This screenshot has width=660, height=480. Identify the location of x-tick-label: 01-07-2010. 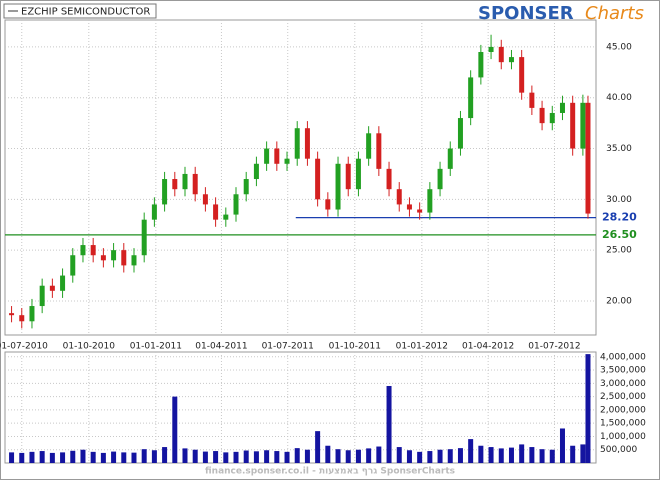
(24, 347).